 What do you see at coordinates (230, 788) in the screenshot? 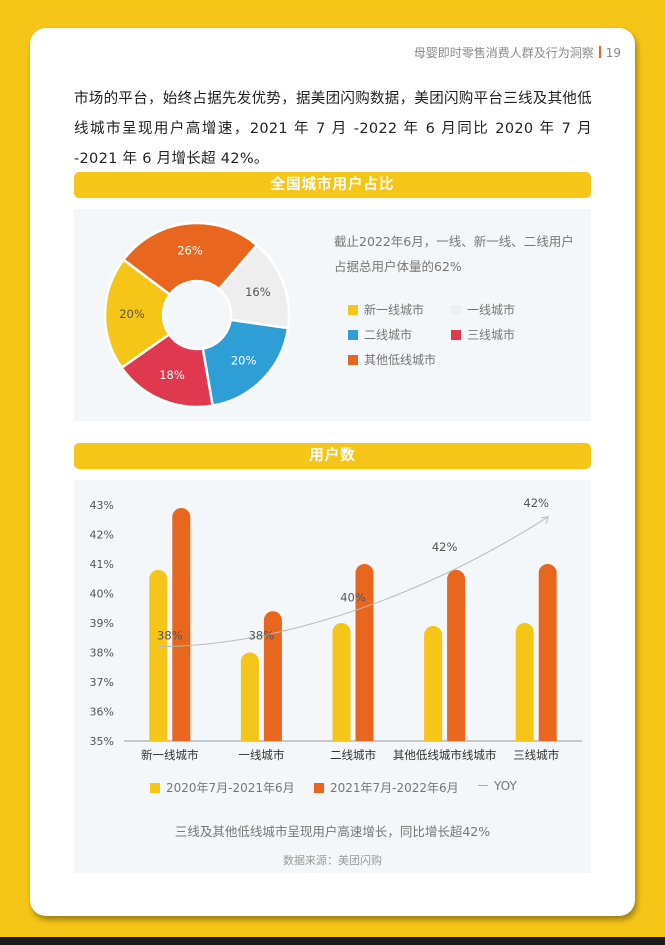
I see `legend-label: 2020年7月-2021年6月` at bounding box center [230, 788].